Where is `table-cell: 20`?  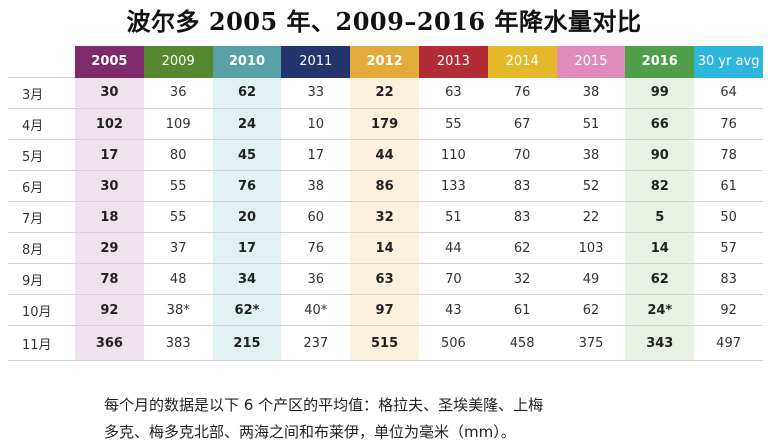 table-cell: 20 is located at coordinates (247, 217).